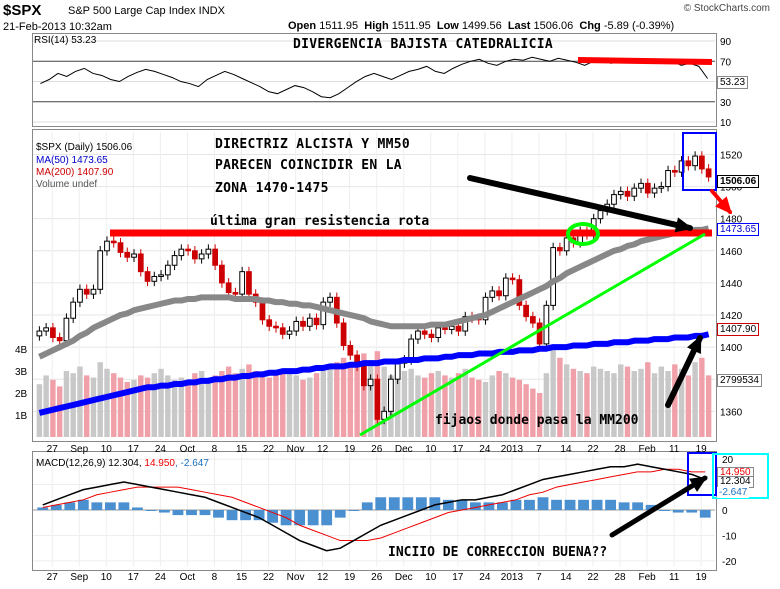 The width and height of the screenshot is (780, 589). What do you see at coordinates (296, 577) in the screenshot?
I see `x-tick-label-bottom: Nov` at bounding box center [296, 577].